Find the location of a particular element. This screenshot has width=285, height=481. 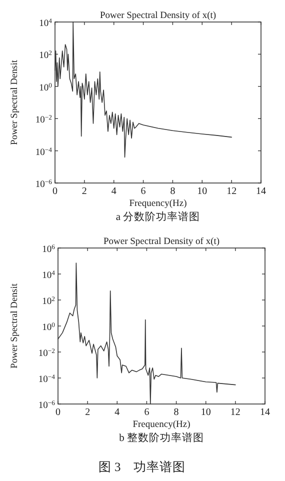

y-tick-label: 10$^{6}$ is located at coordinates (49, 249).